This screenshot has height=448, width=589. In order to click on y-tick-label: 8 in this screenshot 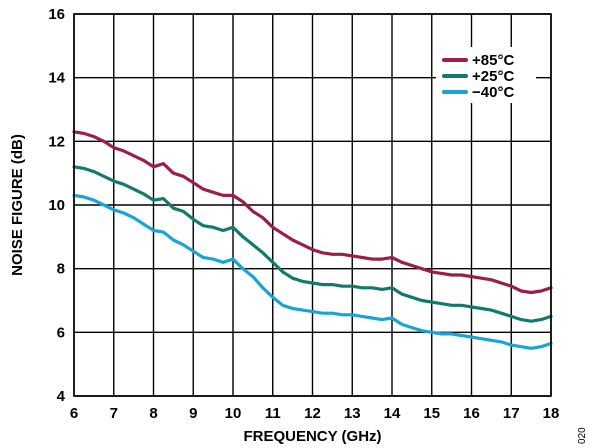, I will do `click(61, 269)`.